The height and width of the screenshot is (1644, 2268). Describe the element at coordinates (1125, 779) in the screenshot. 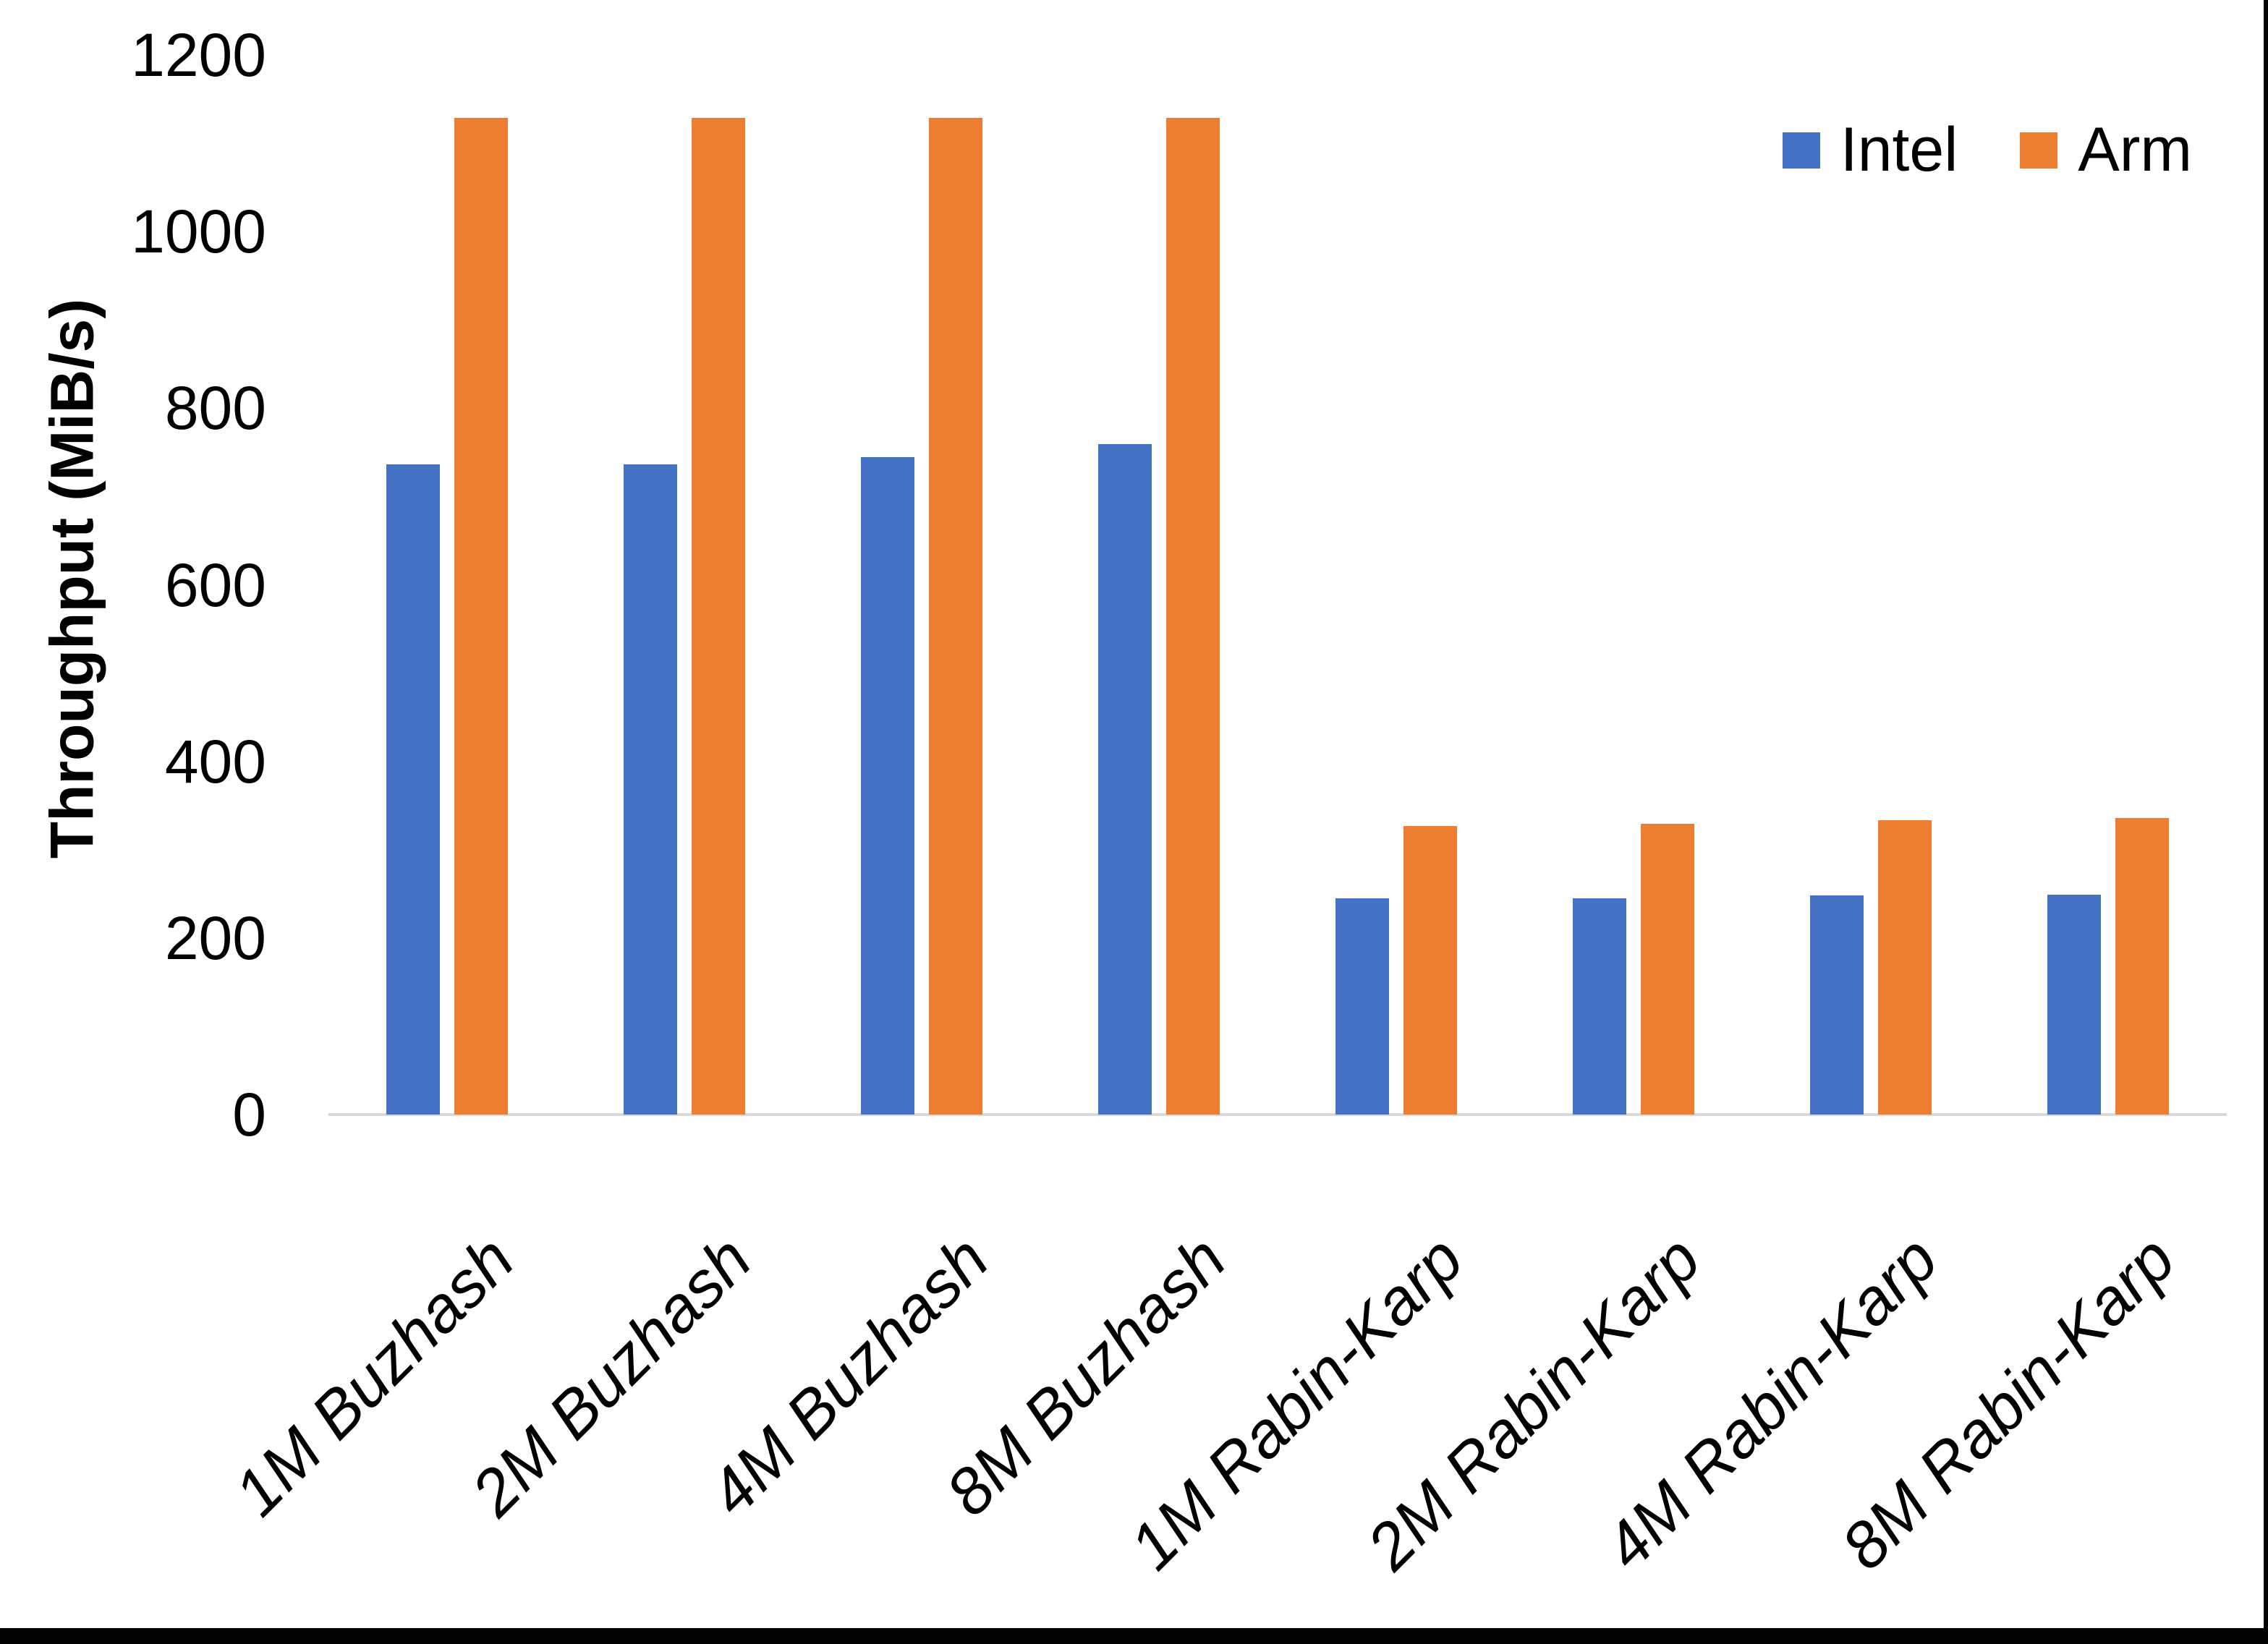

I see `bar-intel-8m-buzhash` at that location.